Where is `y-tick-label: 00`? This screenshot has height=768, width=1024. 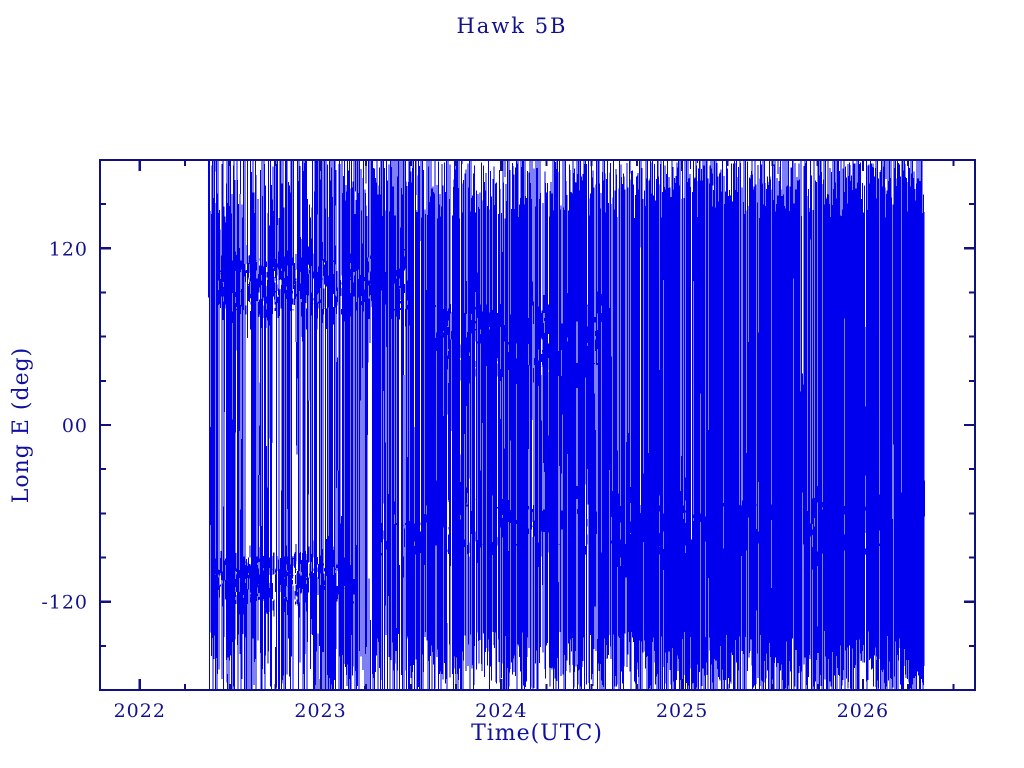 y-tick-label: 00 is located at coordinates (75, 426).